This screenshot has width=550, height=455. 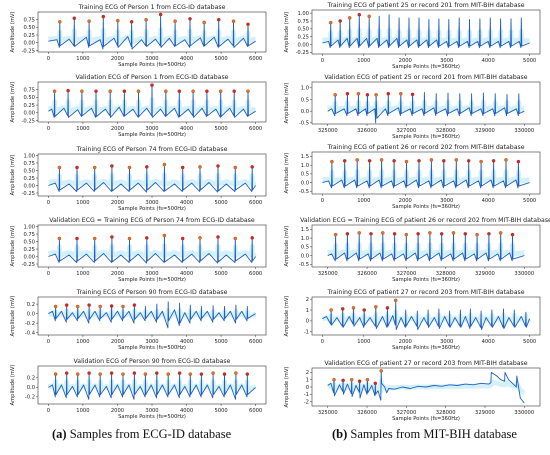 I want to click on y-tick-label: 0.00, so click(x=303, y=45).